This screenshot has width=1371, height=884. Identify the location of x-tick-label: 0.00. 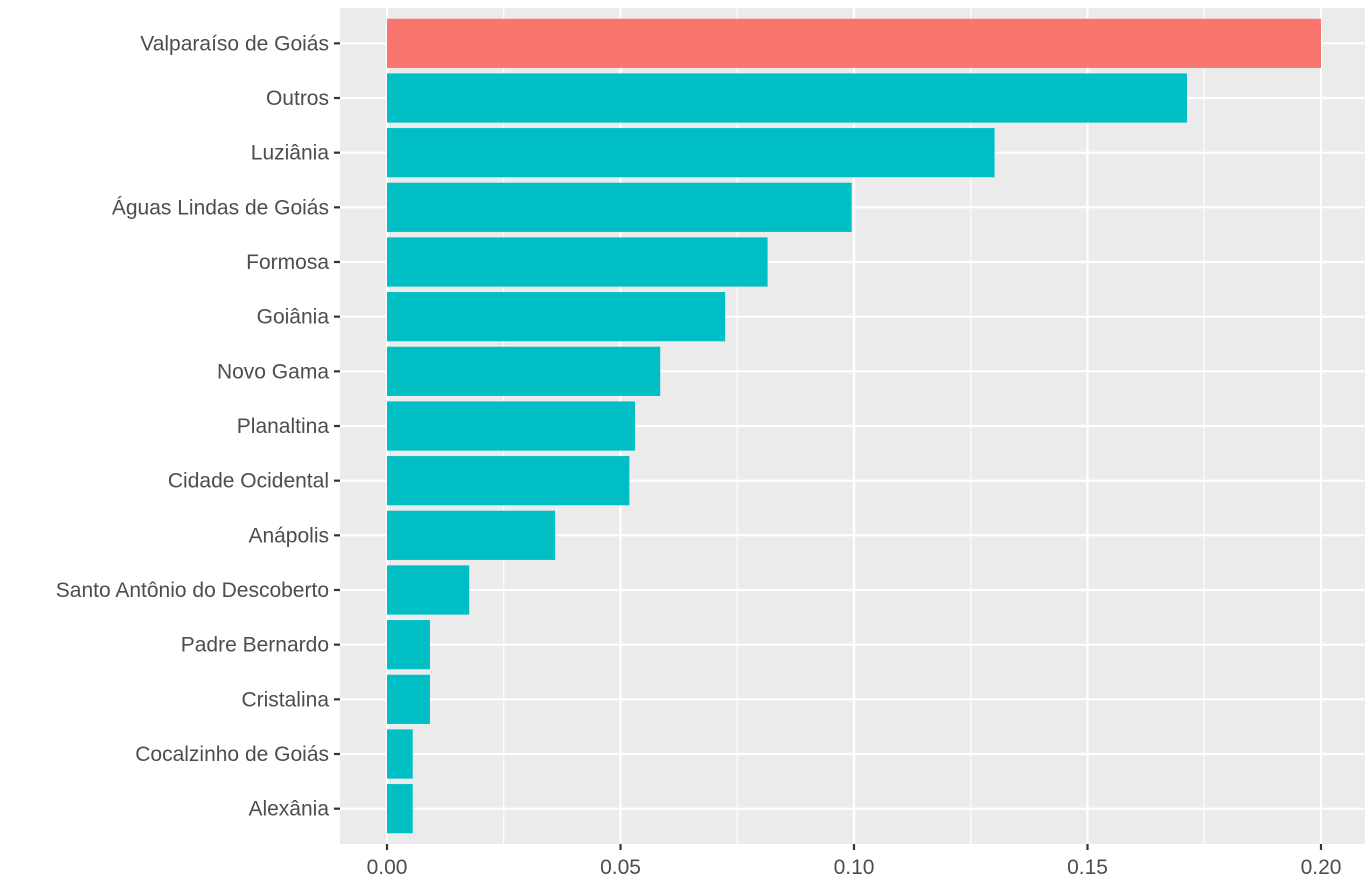
(387, 867).